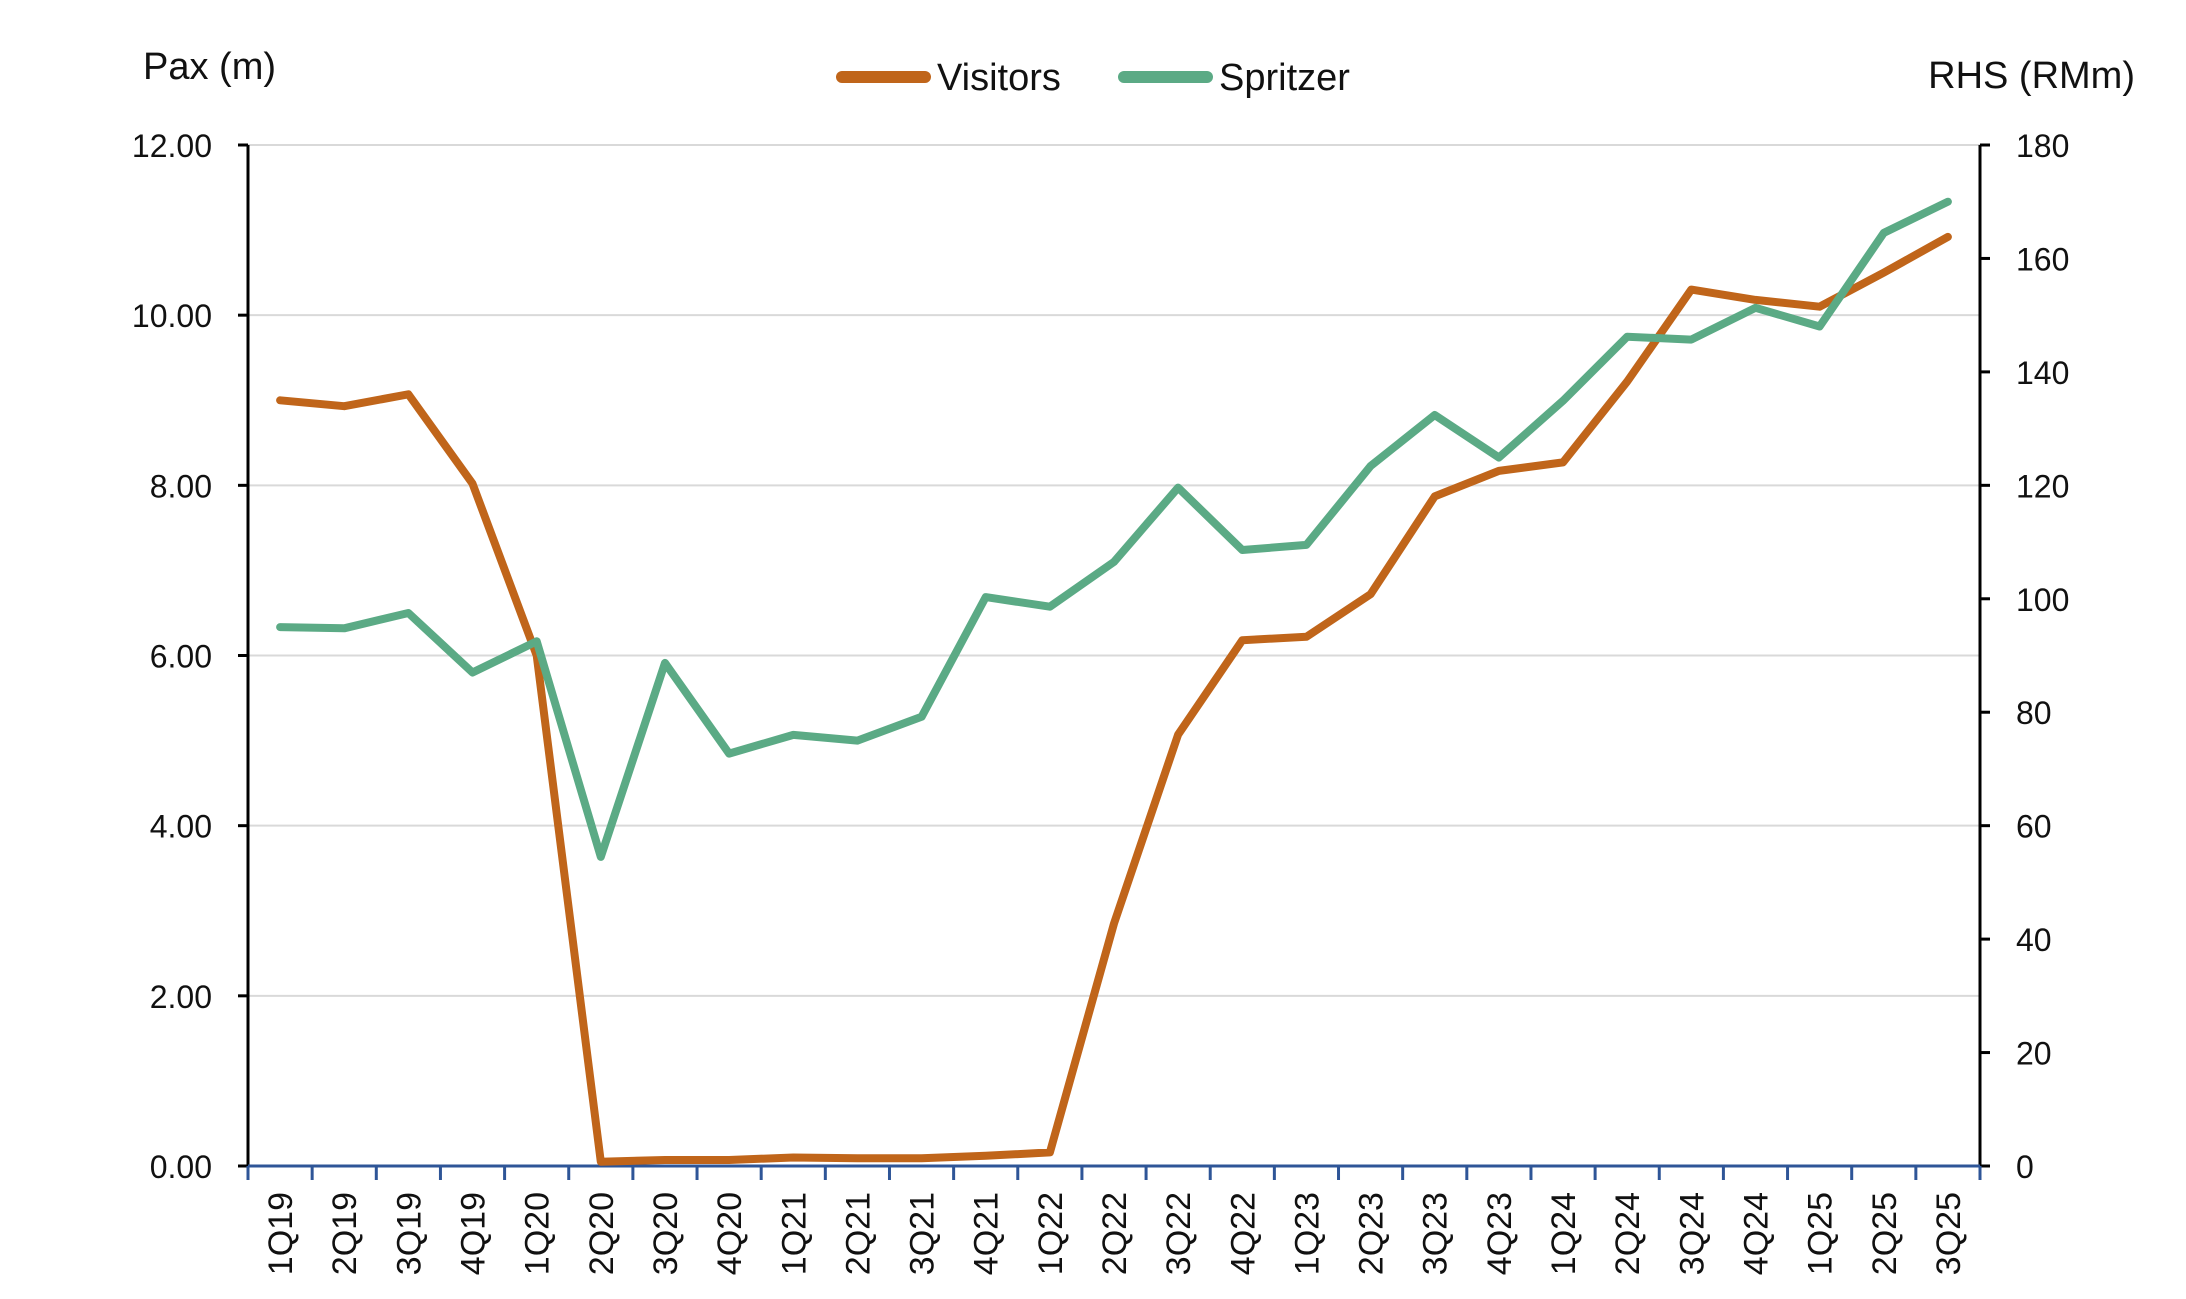  What do you see at coordinates (2024, 656) in the screenshot?
I see `right-axis-ticks: 0 20 40 60 80 100 120 140 160 180` at bounding box center [2024, 656].